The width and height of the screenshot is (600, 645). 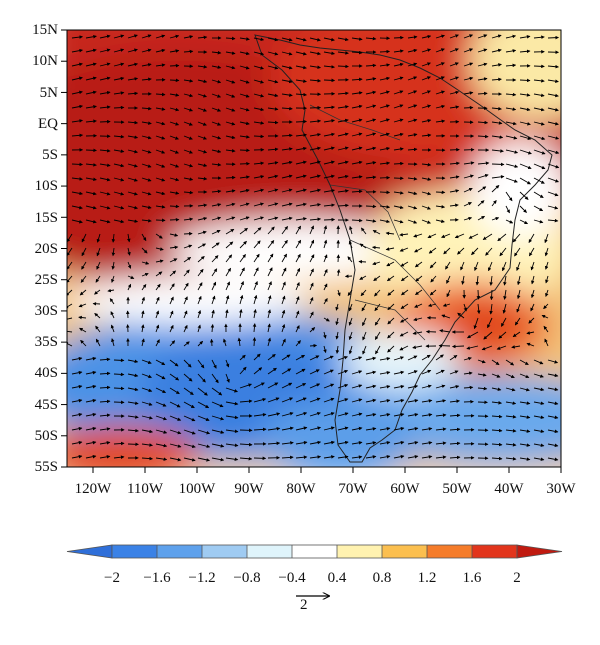 I want to click on latitude-ticks, so click(x=64, y=248).